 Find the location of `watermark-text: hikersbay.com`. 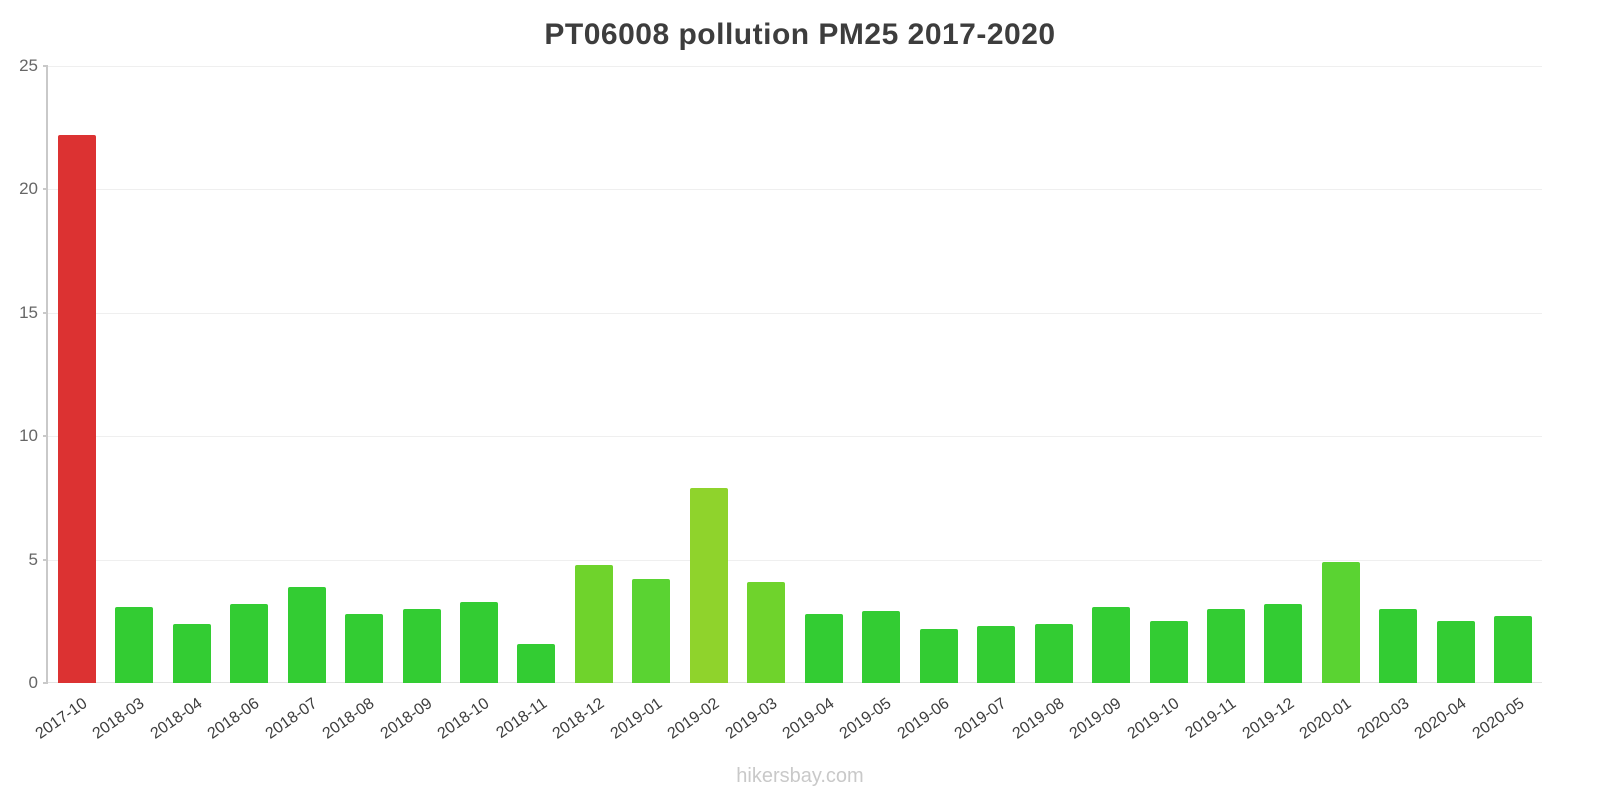

watermark-text: hikersbay.com is located at coordinates (800, 776).